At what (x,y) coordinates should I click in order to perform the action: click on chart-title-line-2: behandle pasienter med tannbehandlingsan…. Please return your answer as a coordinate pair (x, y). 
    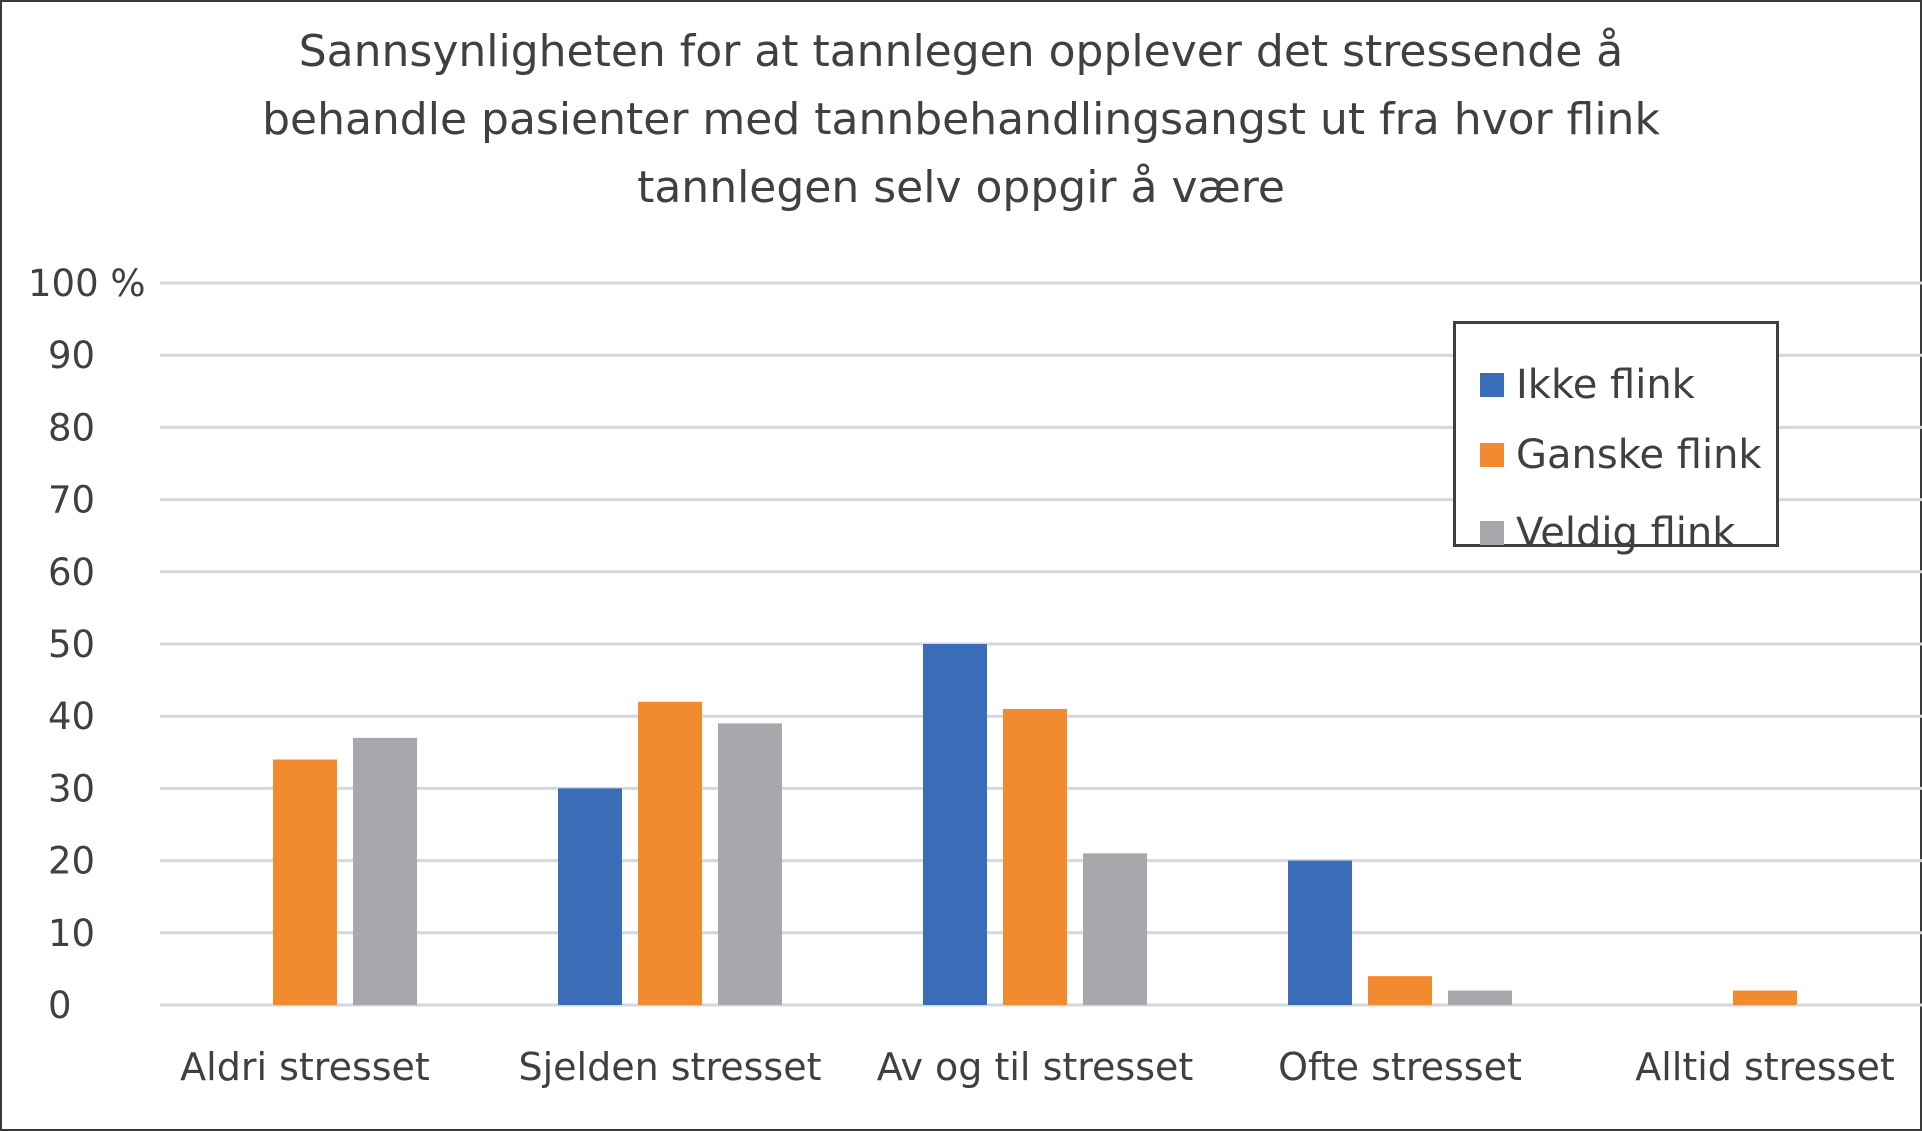
    Looking at the image, I should click on (961, 119).